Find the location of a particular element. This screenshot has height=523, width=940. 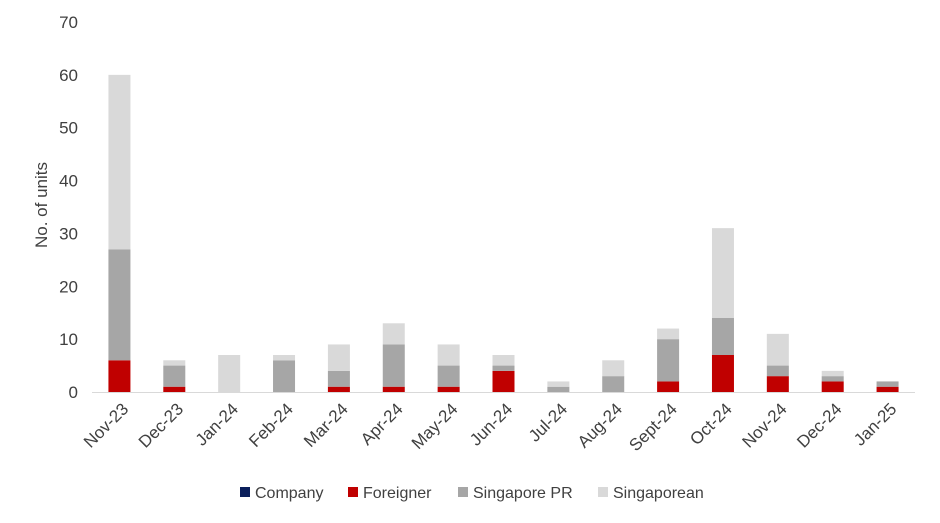

x-tick-label: Aug-24 is located at coordinates (600, 425).